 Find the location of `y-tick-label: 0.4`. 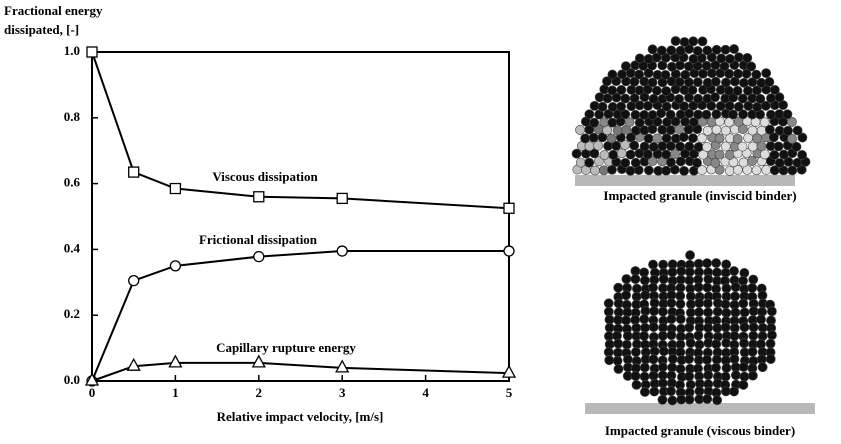

y-tick-label: 0.4 is located at coordinates (72, 247).